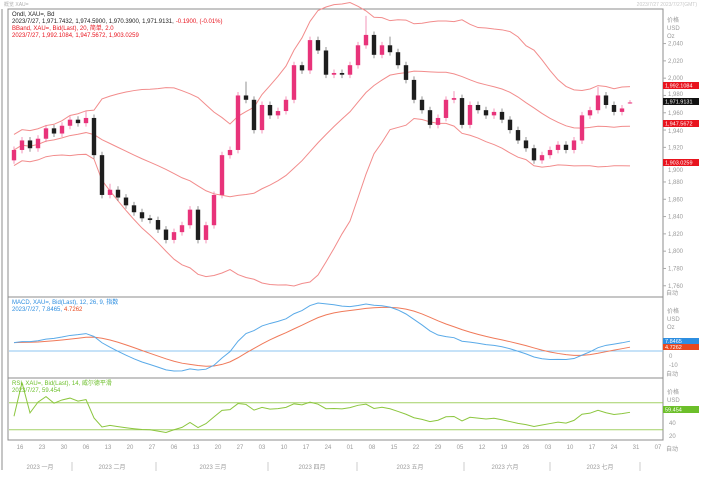 The width and height of the screenshot is (701, 479). I want to click on svg-text: 59.454, so click(673, 411).